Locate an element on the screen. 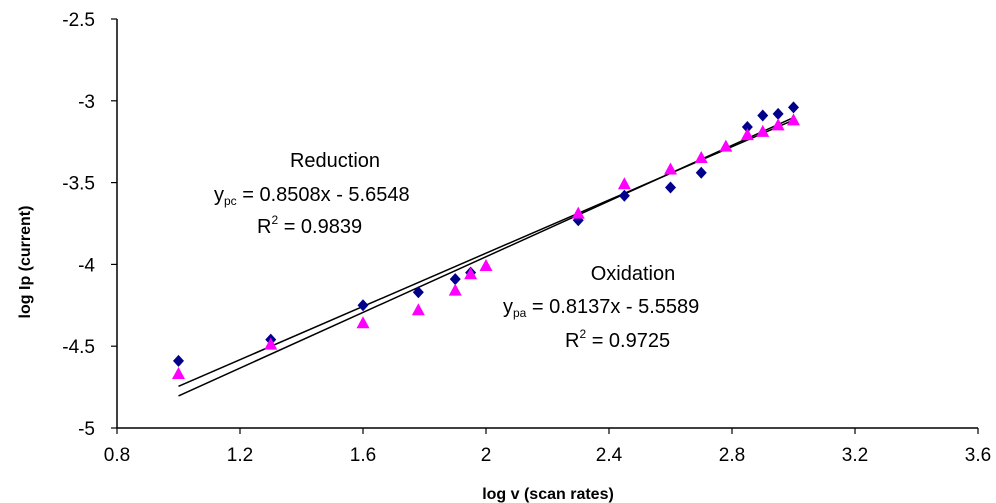 This screenshot has height=503, width=996. y-tick-label: -2.5 is located at coordinates (78, 20).